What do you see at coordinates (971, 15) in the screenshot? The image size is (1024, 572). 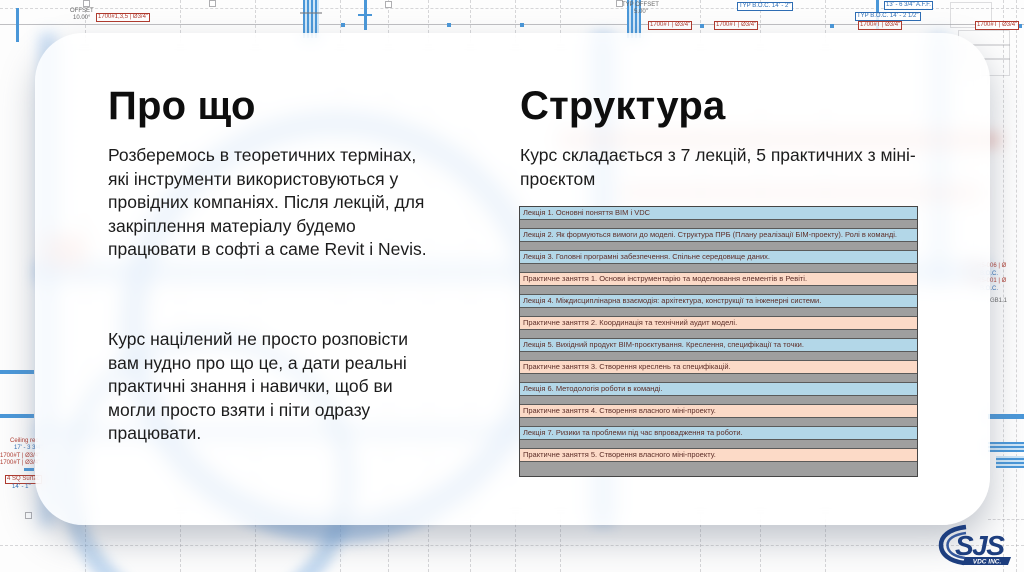 I see `blueprint-linework` at bounding box center [971, 15].